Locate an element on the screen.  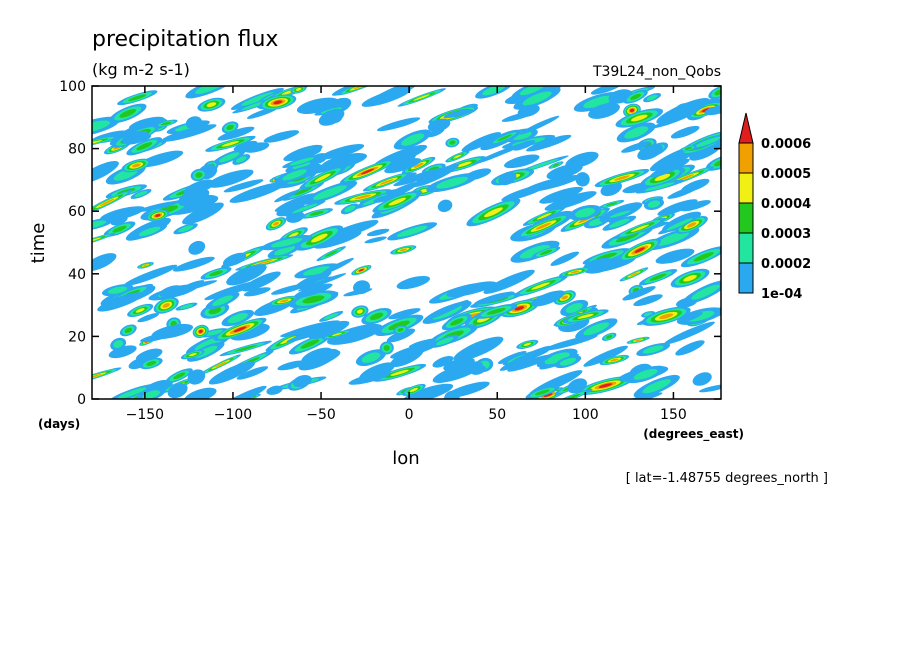
x-tick-label: 50 is located at coordinates (497, 415).